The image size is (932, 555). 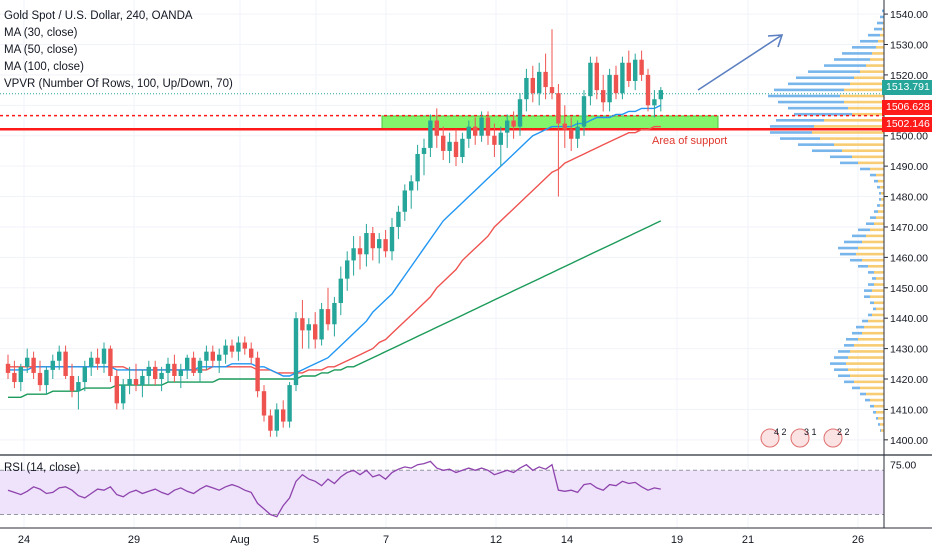 What do you see at coordinates (554, 131) in the screenshot?
I see `support-zone: Area of support` at bounding box center [554, 131].